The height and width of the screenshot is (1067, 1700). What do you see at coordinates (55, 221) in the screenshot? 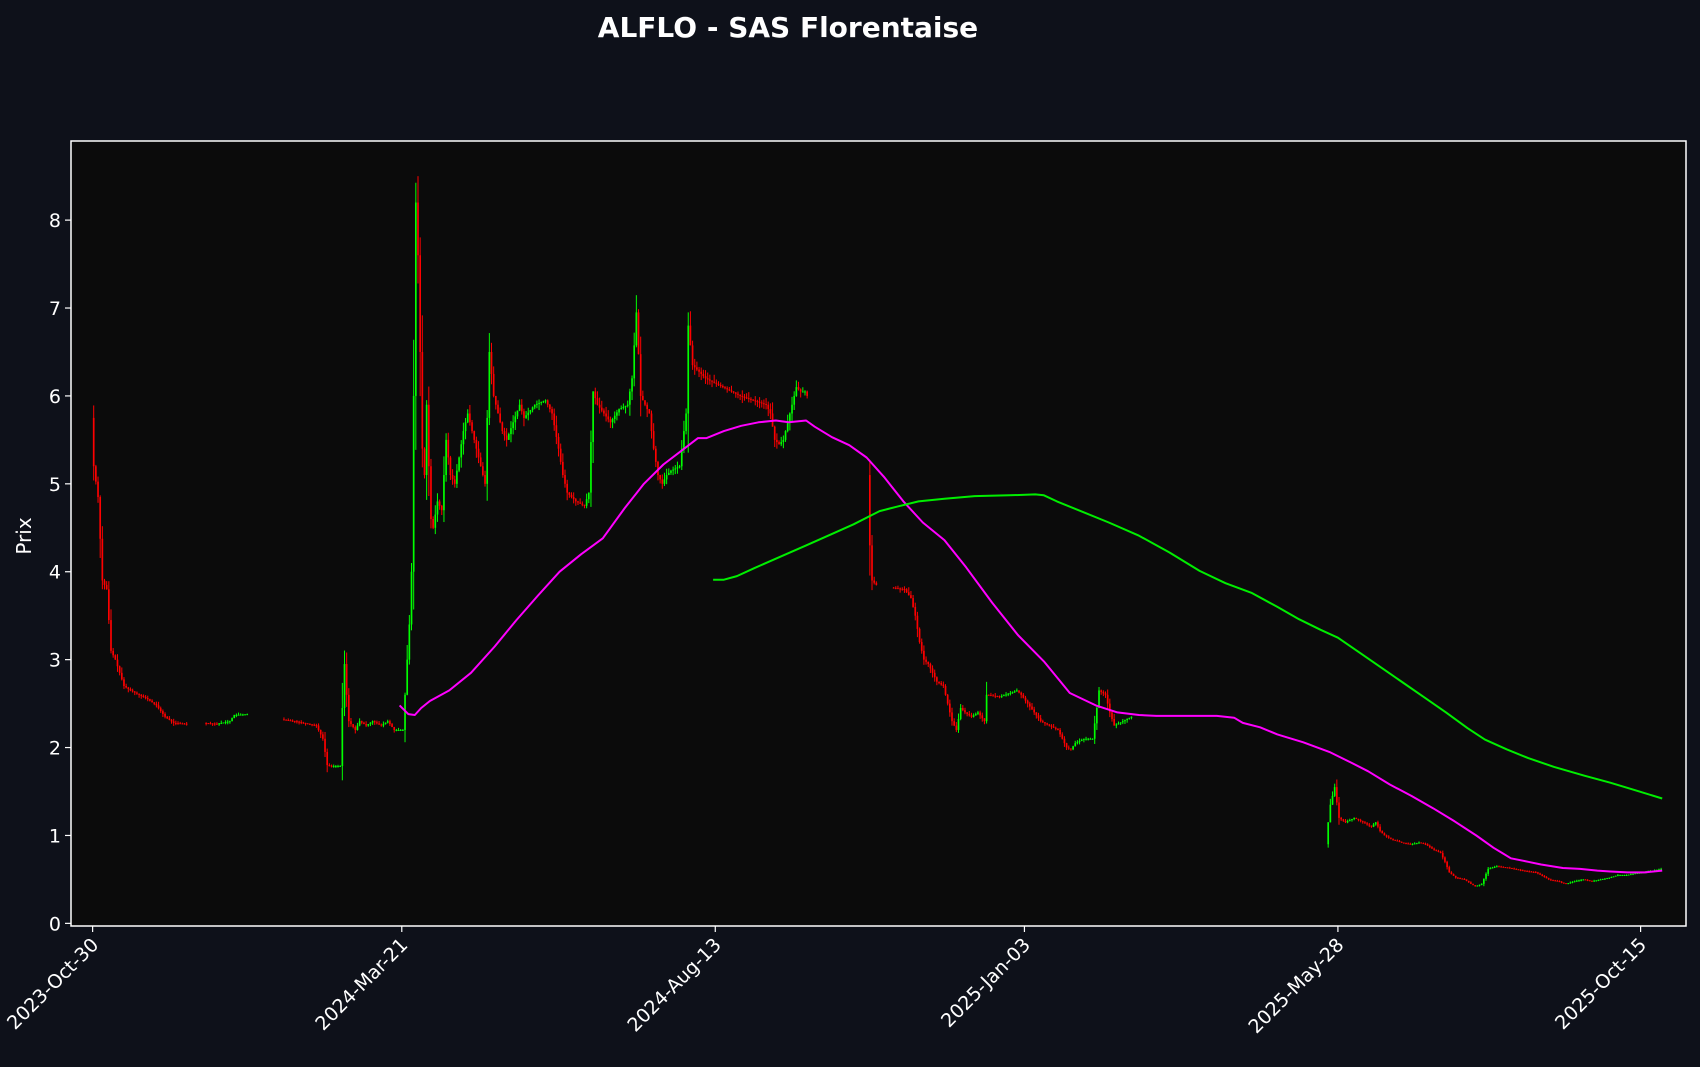
I see `y-tick-label: 8` at bounding box center [55, 221].